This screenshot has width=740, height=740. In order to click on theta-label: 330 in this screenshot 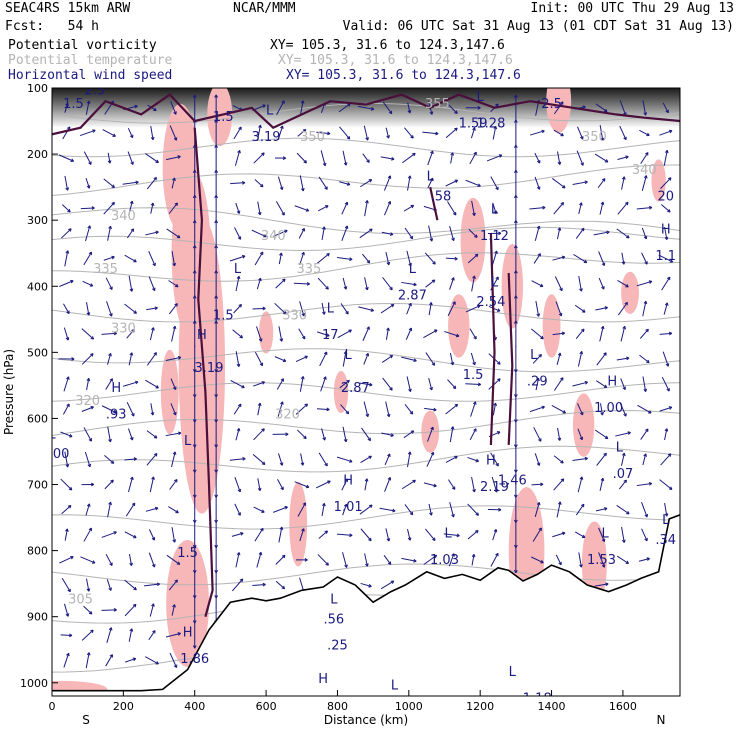, I will do `click(294, 315)`.